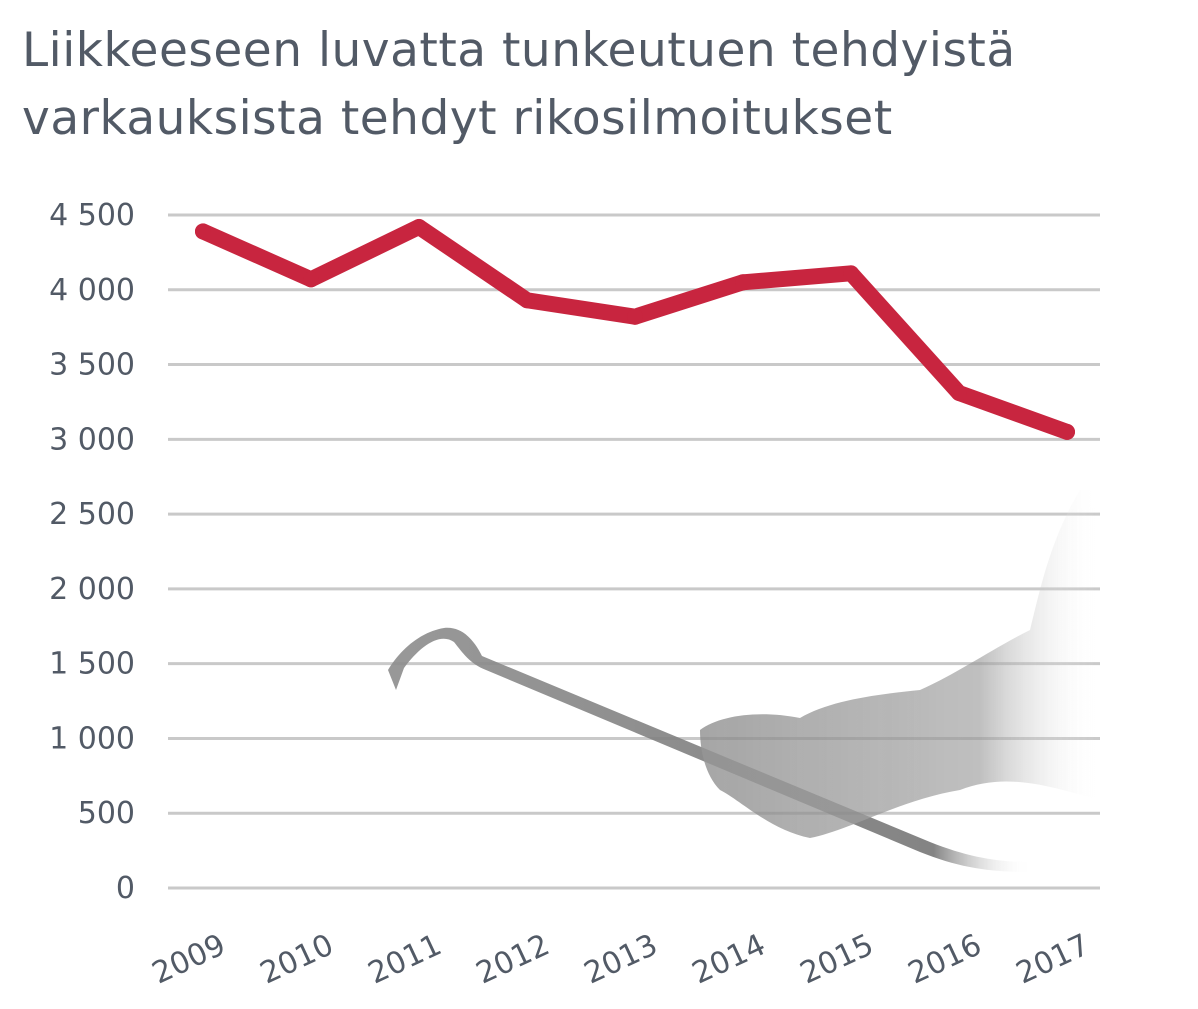 The height and width of the screenshot is (1009, 1198). Describe the element at coordinates (457, 118) in the screenshot. I see `title-line-2: varkauksista tehdyt rikosilmoitukset` at that location.